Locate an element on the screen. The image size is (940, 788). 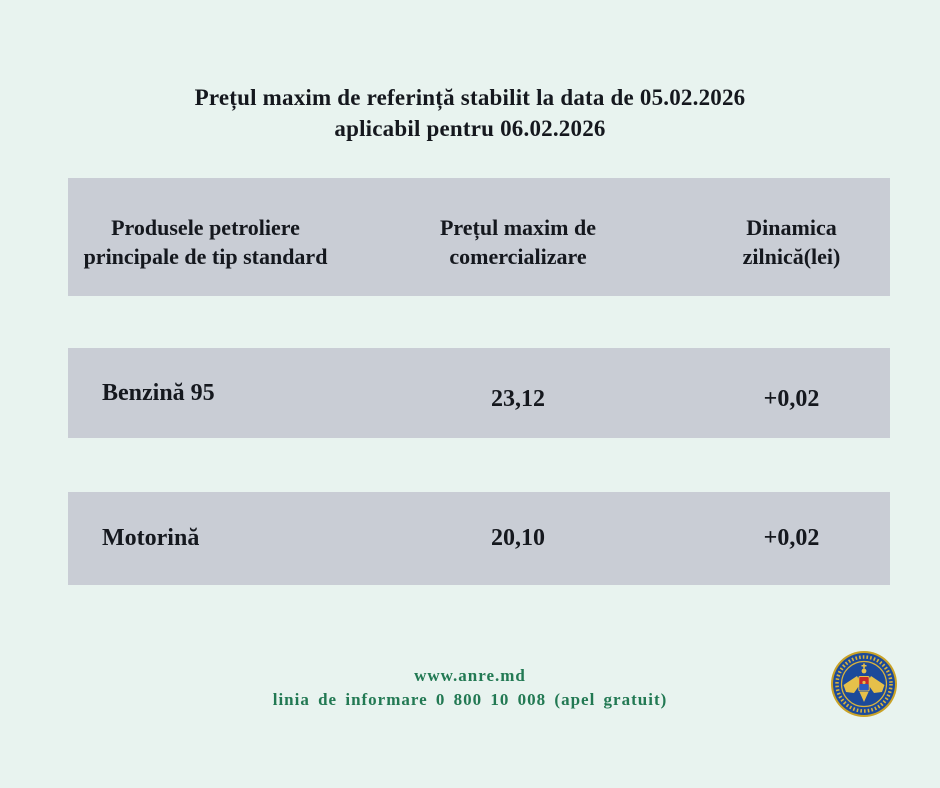
anre-moldova-seal-logo is located at coordinates (864, 684).